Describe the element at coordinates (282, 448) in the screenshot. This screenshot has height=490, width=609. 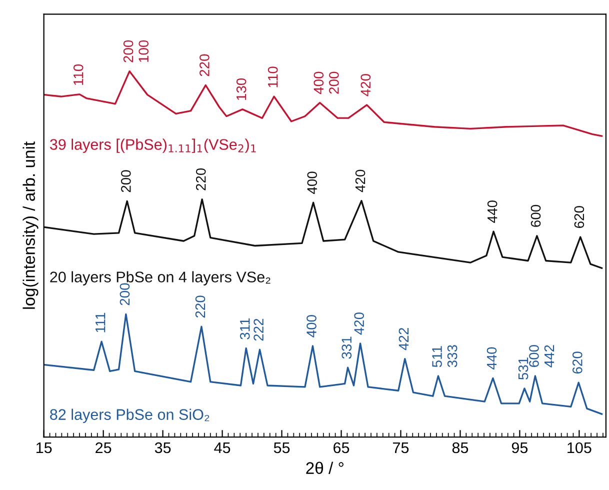
I see `x-tick-label: 55` at that location.